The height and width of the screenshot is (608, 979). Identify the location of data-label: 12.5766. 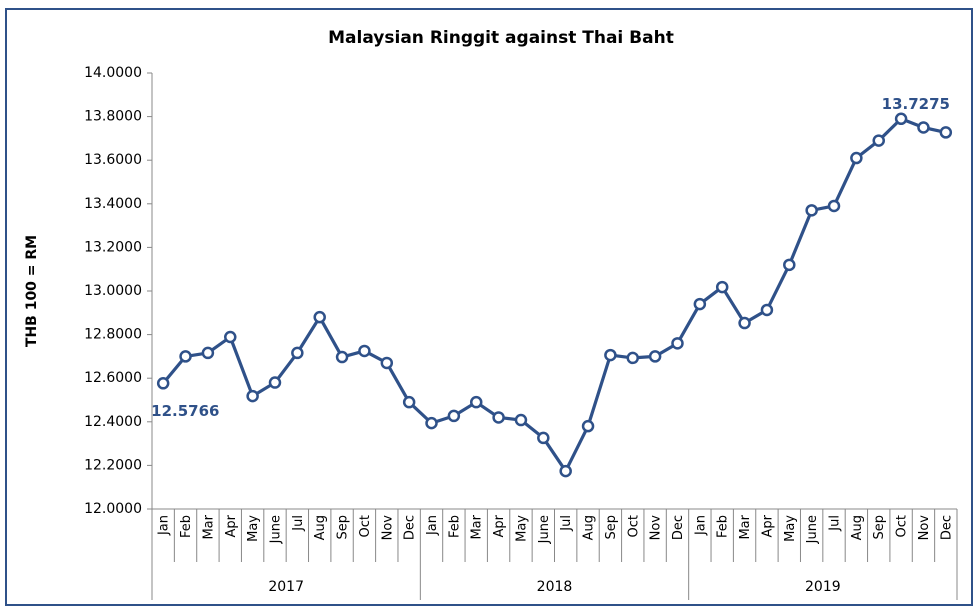
(185, 411).